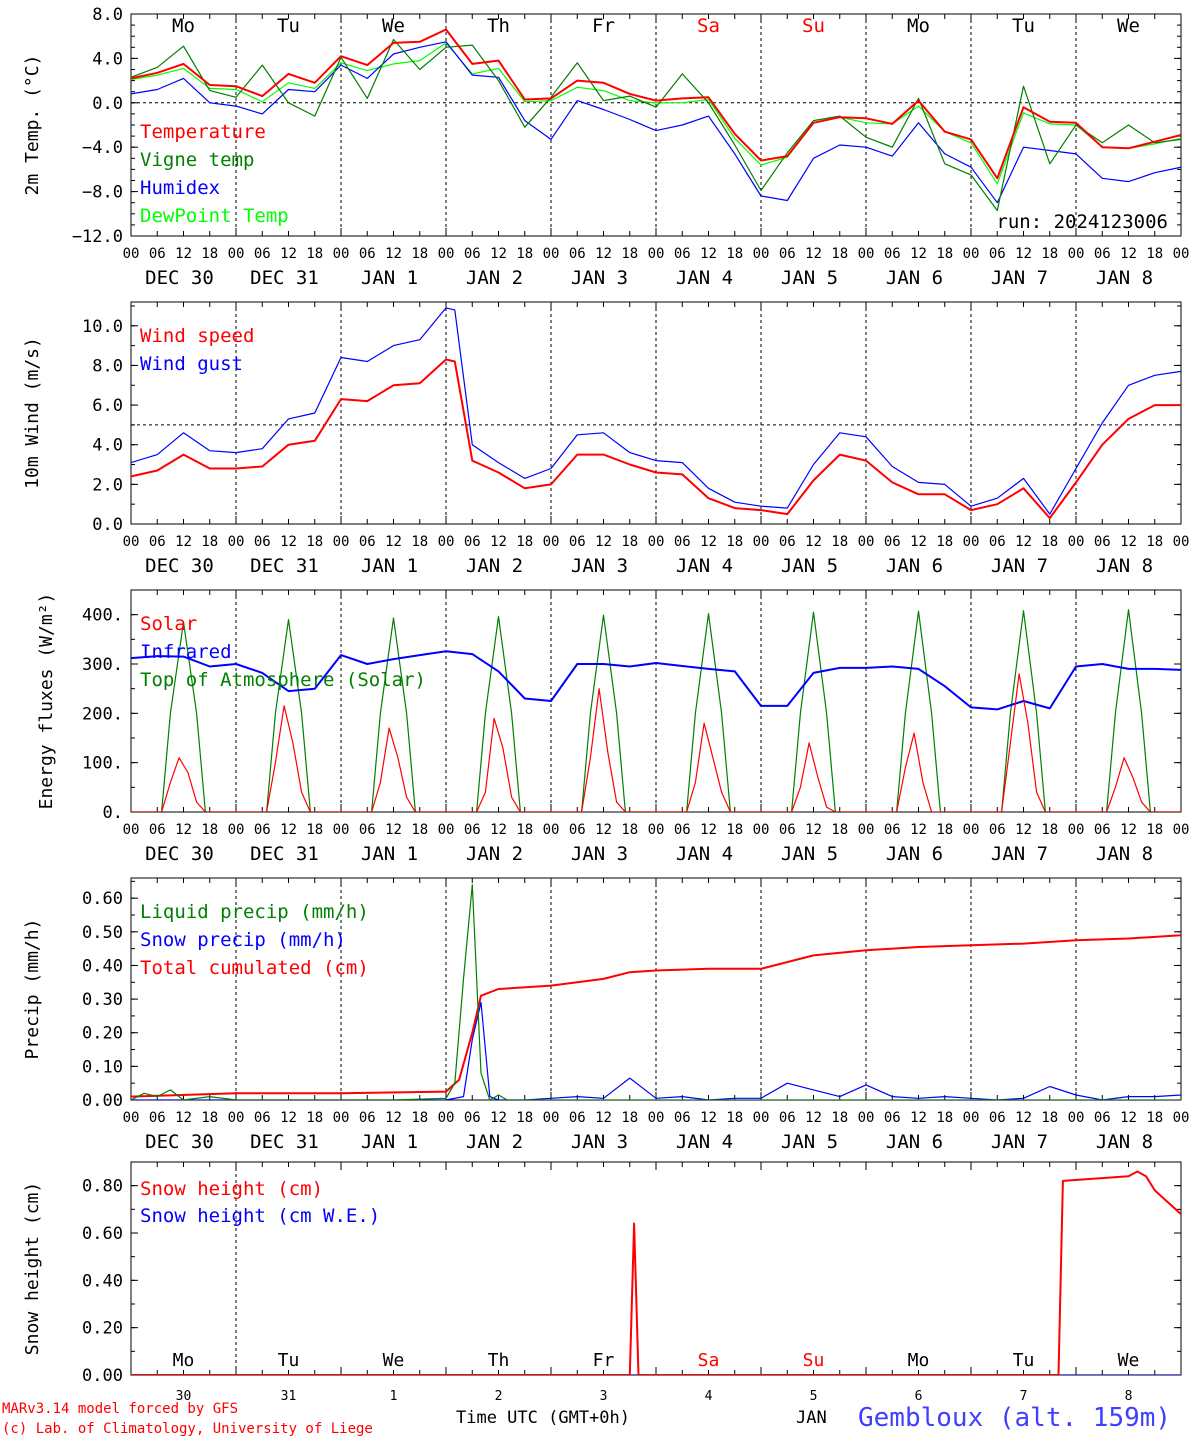 This screenshot has height=1440, width=1194. What do you see at coordinates (107, 485) in the screenshot?
I see `y-tick-label: 2.0` at bounding box center [107, 485].